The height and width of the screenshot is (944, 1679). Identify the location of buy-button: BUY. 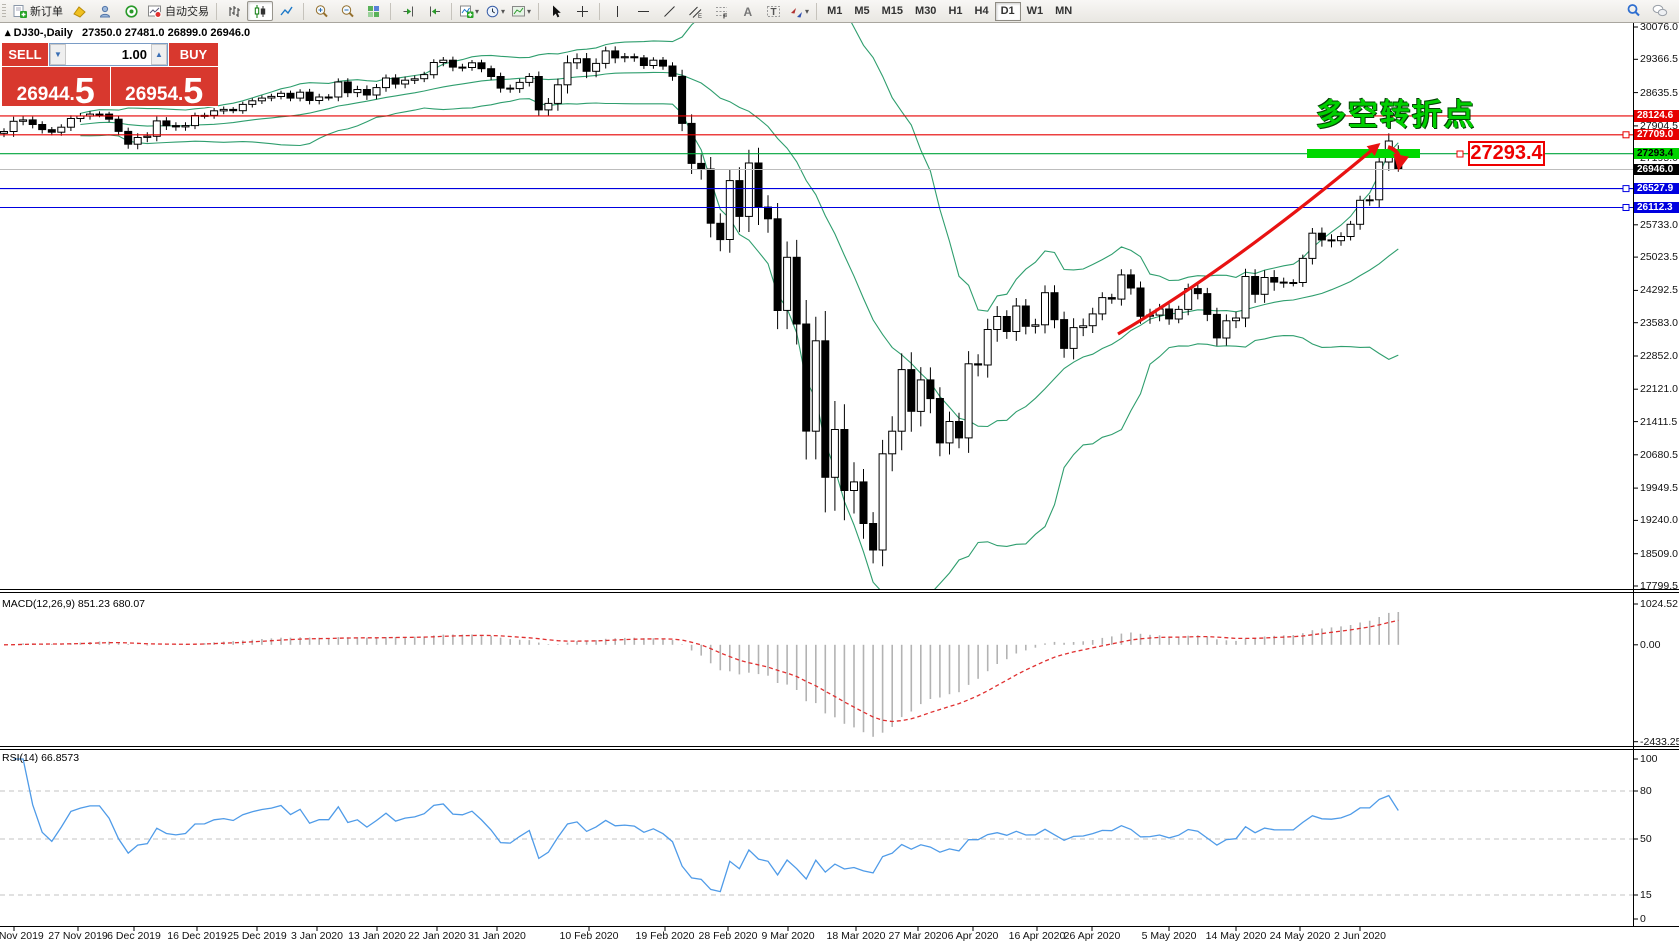
(193, 54).